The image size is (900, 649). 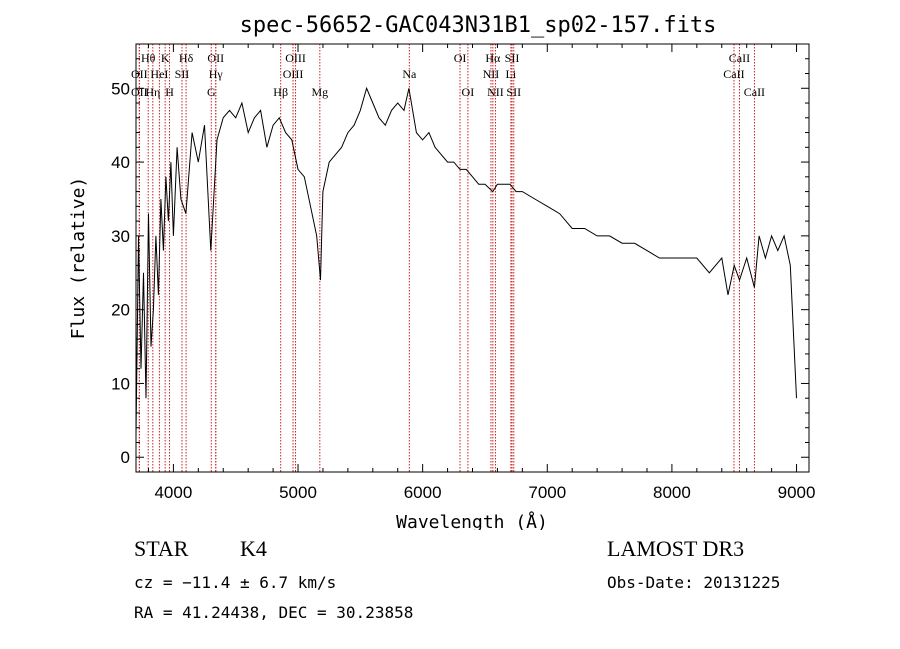 What do you see at coordinates (120, 383) in the screenshot?
I see `y-tick-label: 10` at bounding box center [120, 383].